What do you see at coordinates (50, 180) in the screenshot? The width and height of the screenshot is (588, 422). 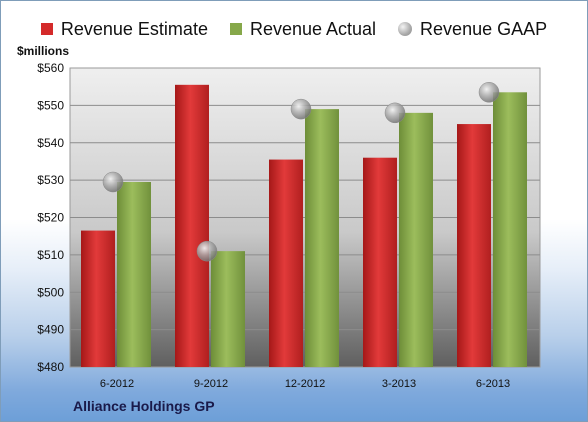 I see `y-tick-label: $530` at bounding box center [50, 180].